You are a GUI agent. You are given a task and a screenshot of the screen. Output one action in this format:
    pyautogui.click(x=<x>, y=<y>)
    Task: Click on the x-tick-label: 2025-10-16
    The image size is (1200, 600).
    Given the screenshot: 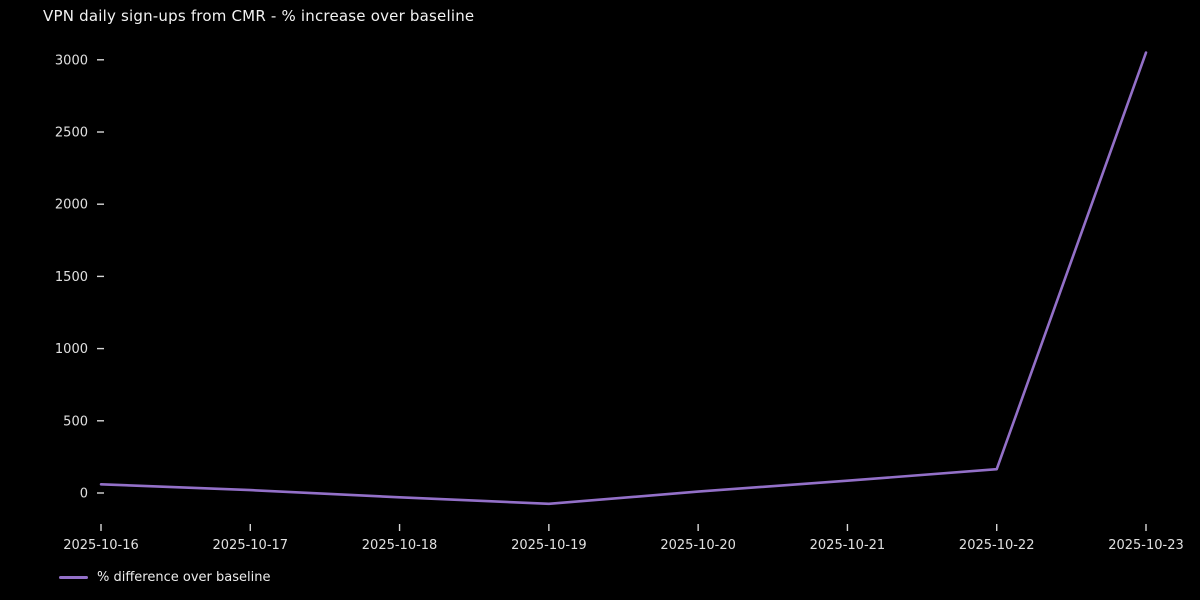 What is the action you would take?
    pyautogui.click(x=101, y=545)
    